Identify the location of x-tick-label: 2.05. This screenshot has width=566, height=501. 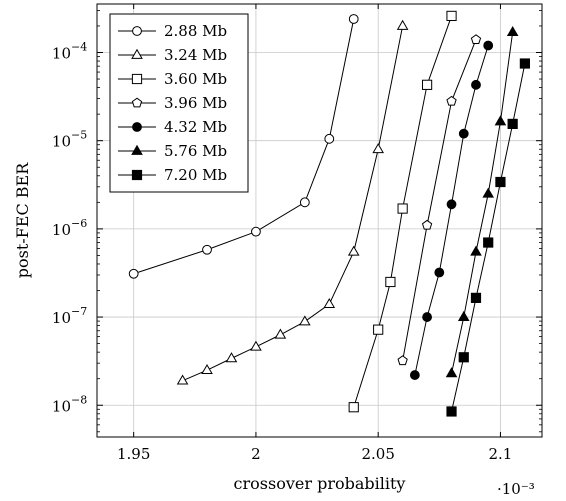
(377, 454).